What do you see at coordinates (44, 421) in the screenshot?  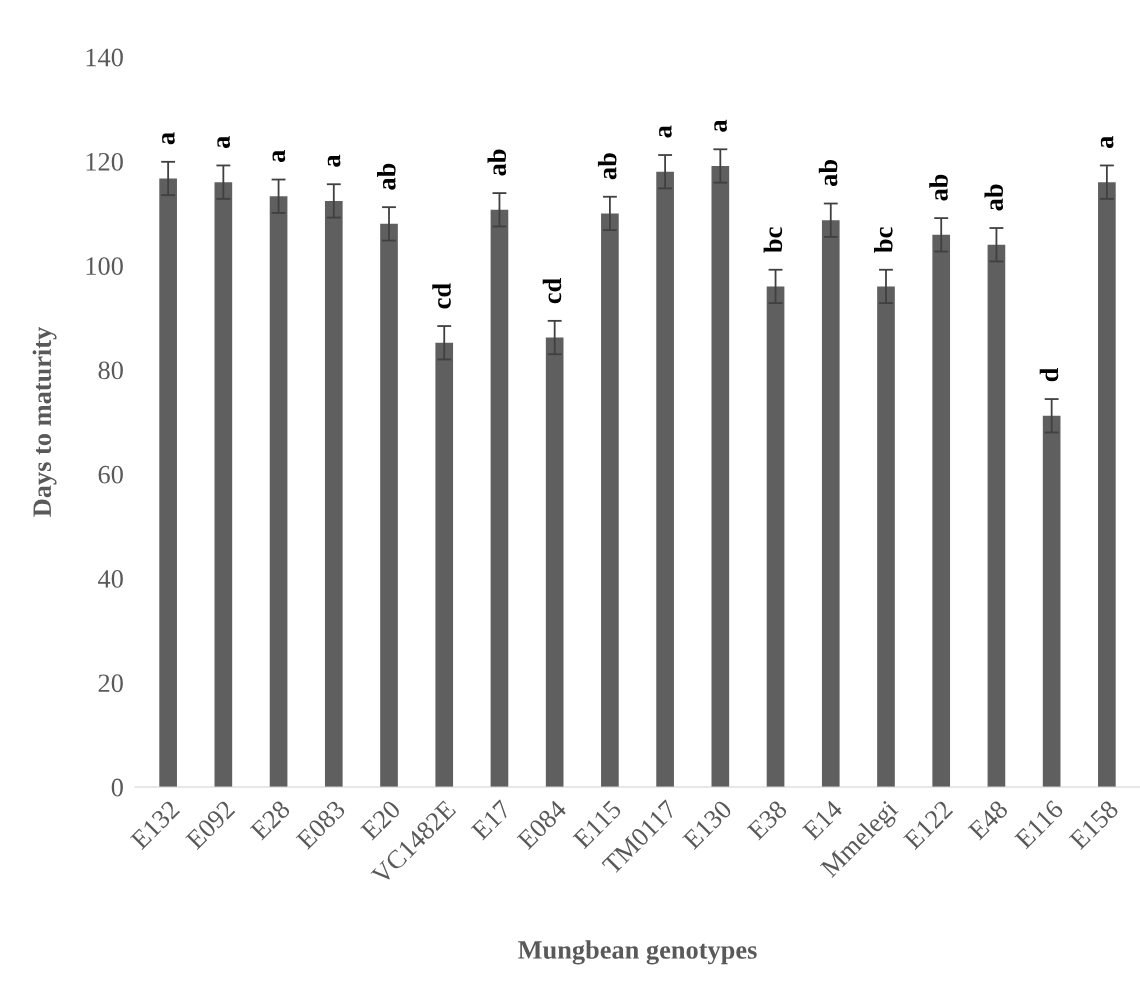 I see `y-axis-title: Days to maturity` at bounding box center [44, 421].